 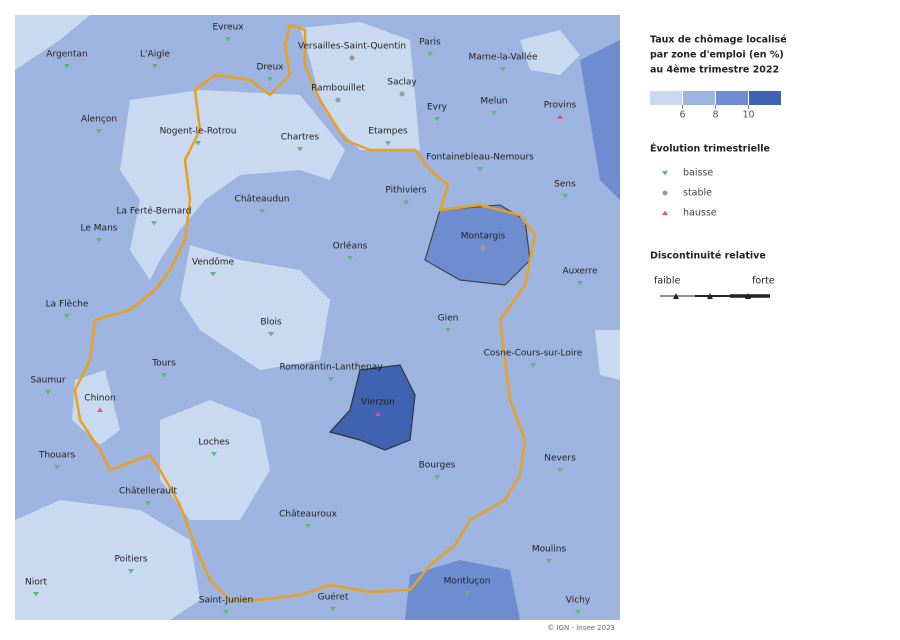 I want to click on place-label: Niort, so click(x=36, y=583).